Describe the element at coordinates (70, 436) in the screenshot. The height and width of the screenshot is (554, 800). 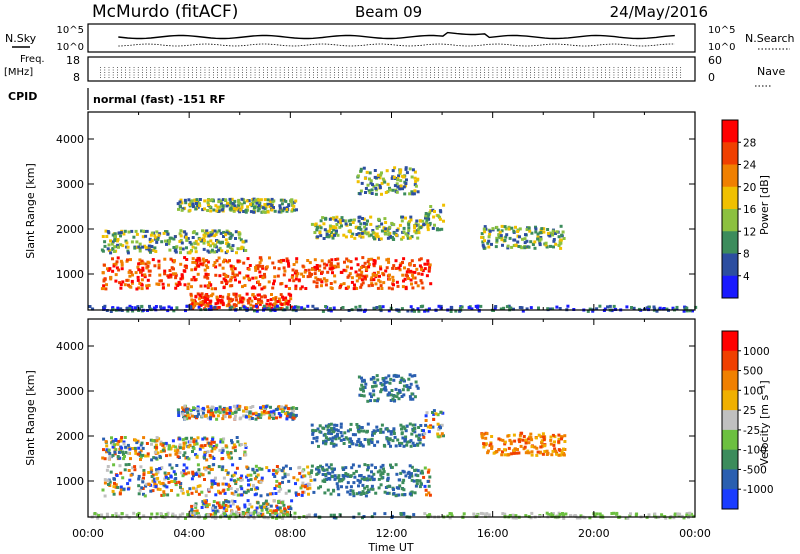
I see `ytick-label: 2000` at that location.